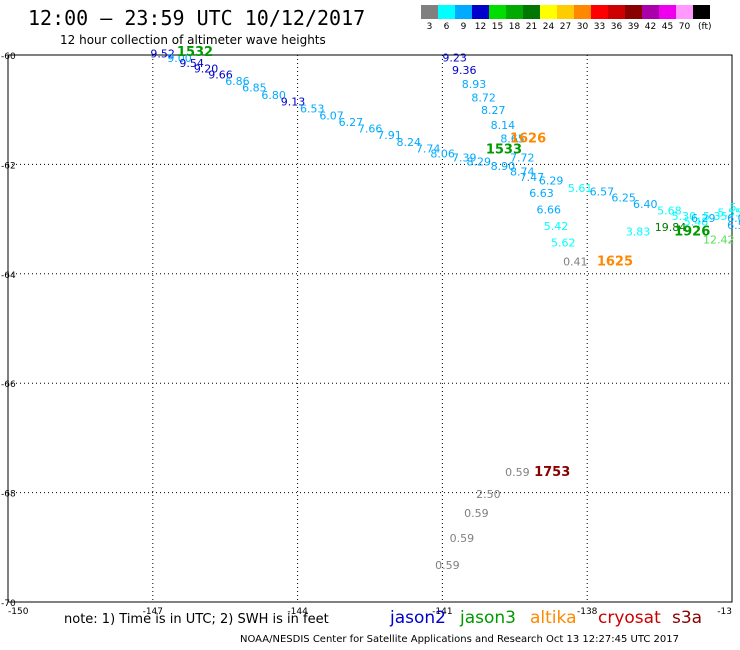 This screenshot has width=740, height=650. I want to click on legend-entry-s3a: s3a, so click(687, 618).